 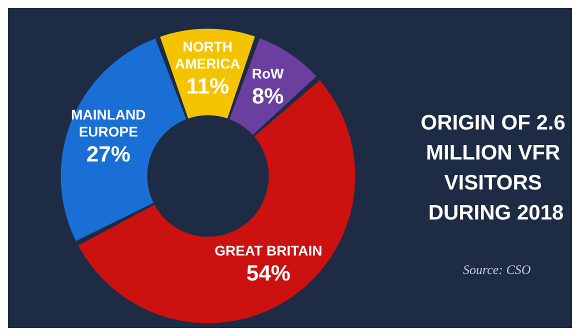 What do you see at coordinates (207, 55) in the screenshot?
I see `slice-label: NORTH AMERICA` at bounding box center [207, 55].